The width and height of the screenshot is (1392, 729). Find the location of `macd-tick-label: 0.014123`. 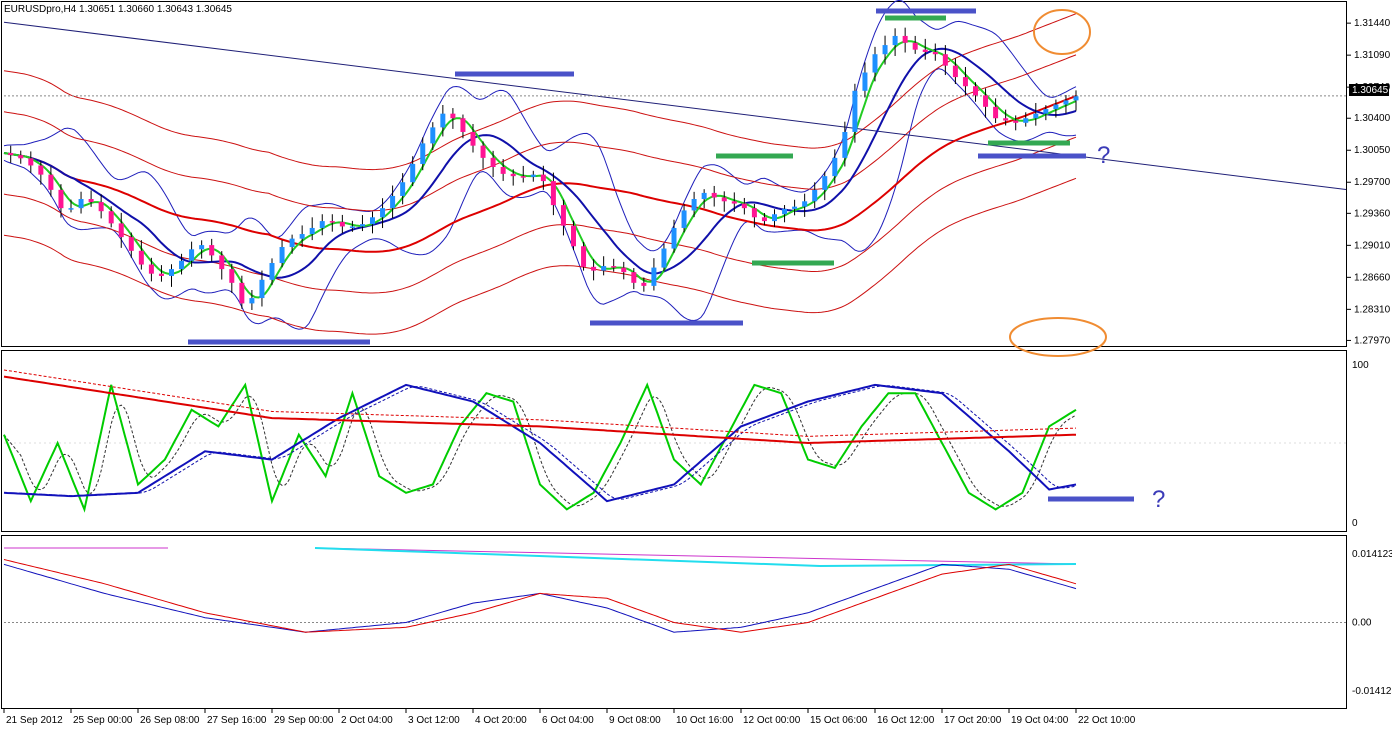

macd-tick-label: 0.014123 is located at coordinates (1372, 554).